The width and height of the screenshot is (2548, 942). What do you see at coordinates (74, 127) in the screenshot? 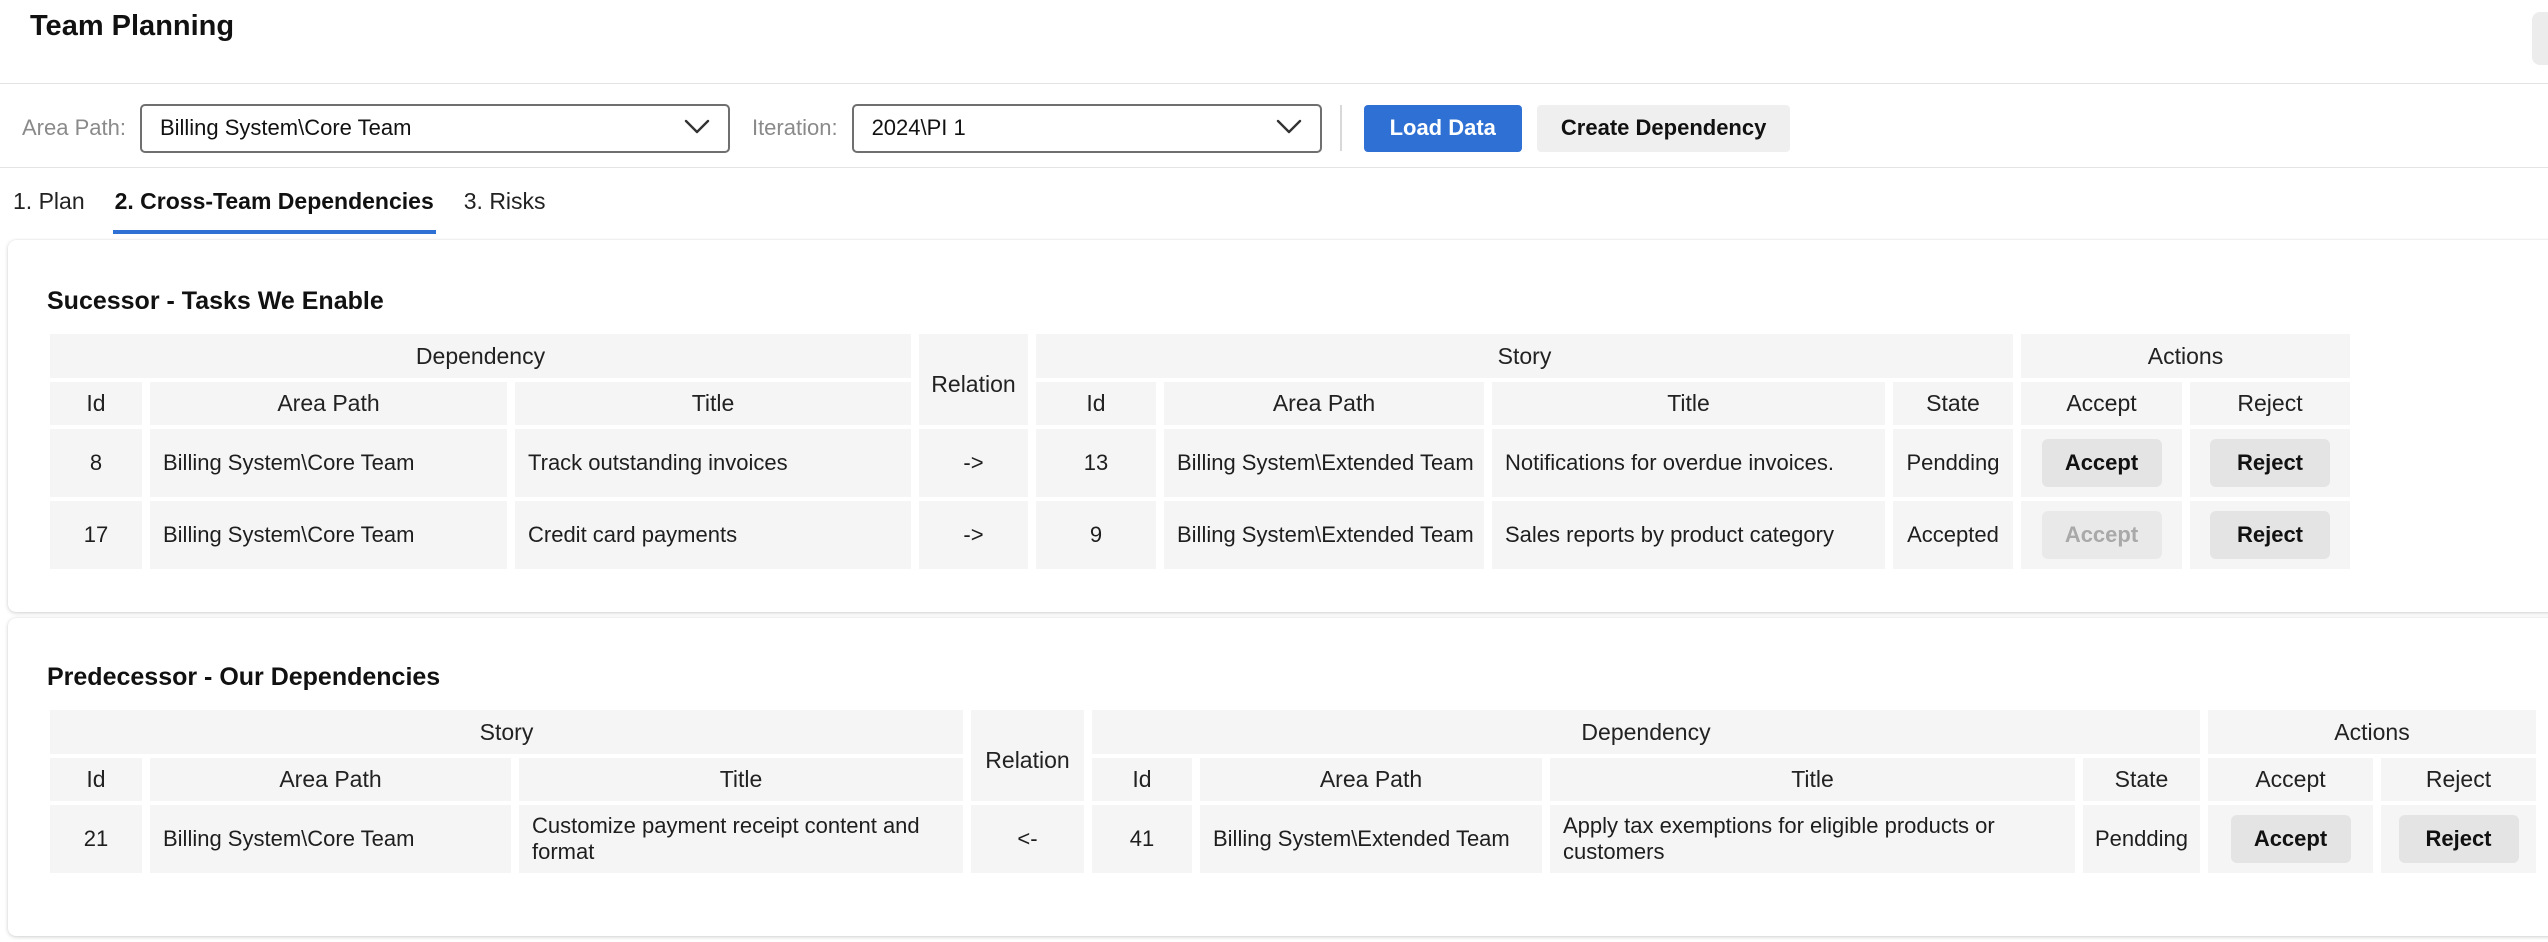
I see `area-path-label: Area Path:` at bounding box center [74, 127].